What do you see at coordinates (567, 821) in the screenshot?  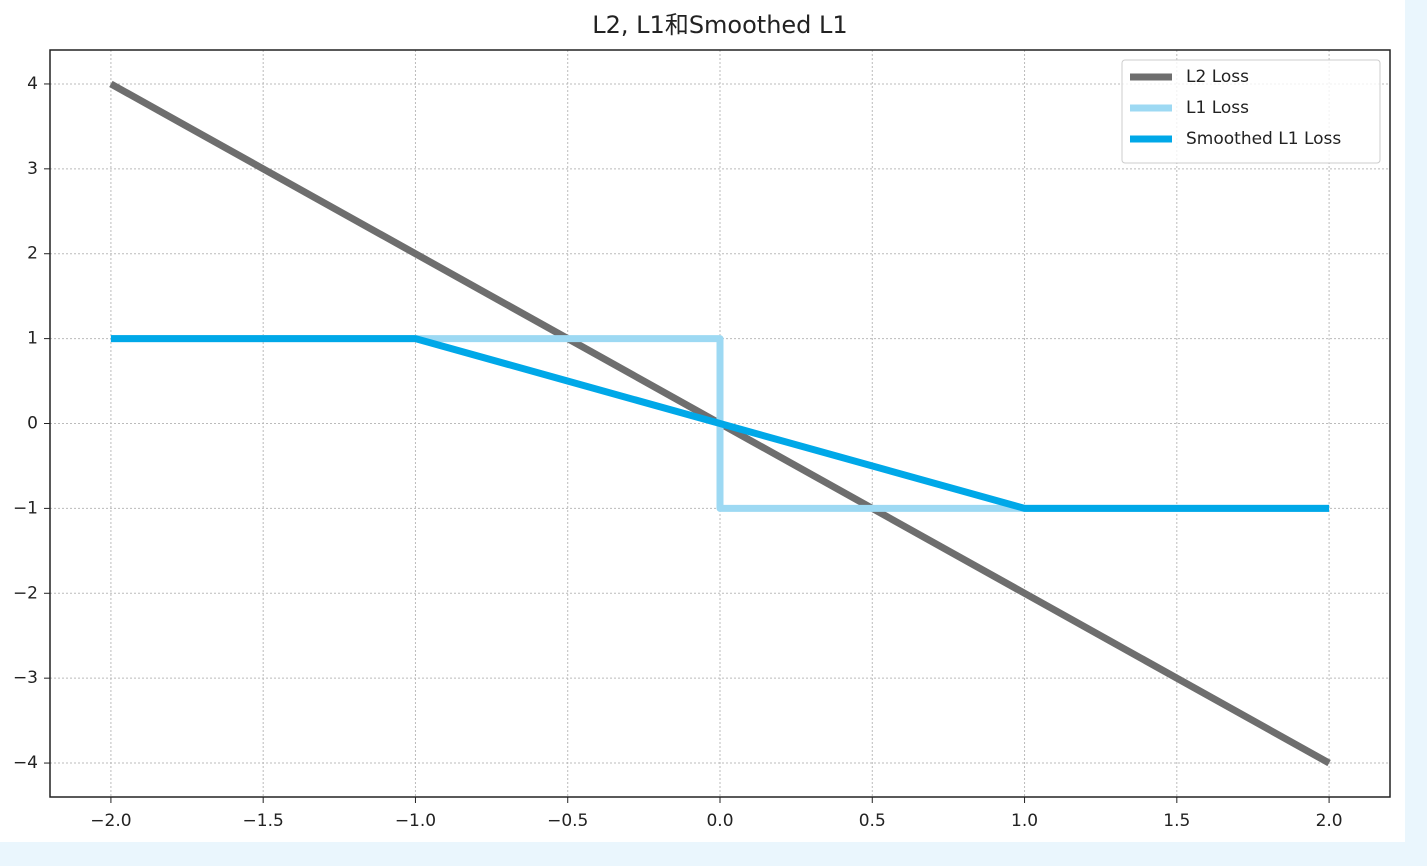 I see `x-tick-label: −0.5` at bounding box center [567, 821].